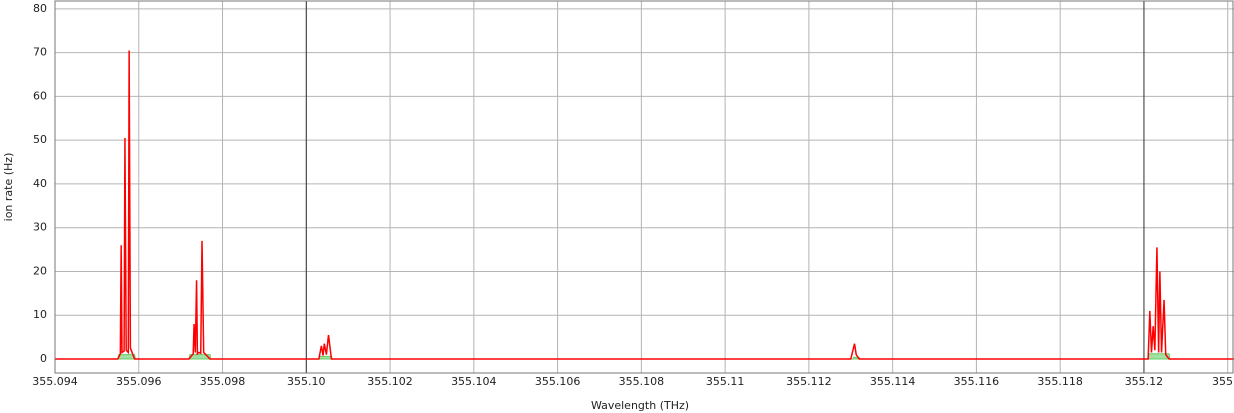 The width and height of the screenshot is (1234, 413). Describe the element at coordinates (40, 52) in the screenshot. I see `y-tick-label: 70` at that location.